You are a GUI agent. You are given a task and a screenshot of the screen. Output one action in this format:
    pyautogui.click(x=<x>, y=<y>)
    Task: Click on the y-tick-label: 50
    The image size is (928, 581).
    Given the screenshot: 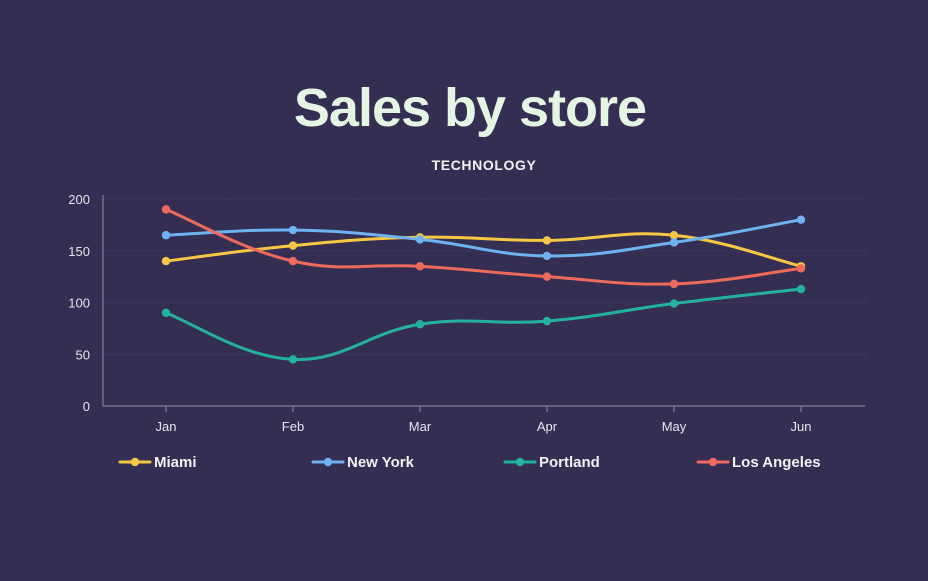 What is the action you would take?
    pyautogui.click(x=83, y=354)
    